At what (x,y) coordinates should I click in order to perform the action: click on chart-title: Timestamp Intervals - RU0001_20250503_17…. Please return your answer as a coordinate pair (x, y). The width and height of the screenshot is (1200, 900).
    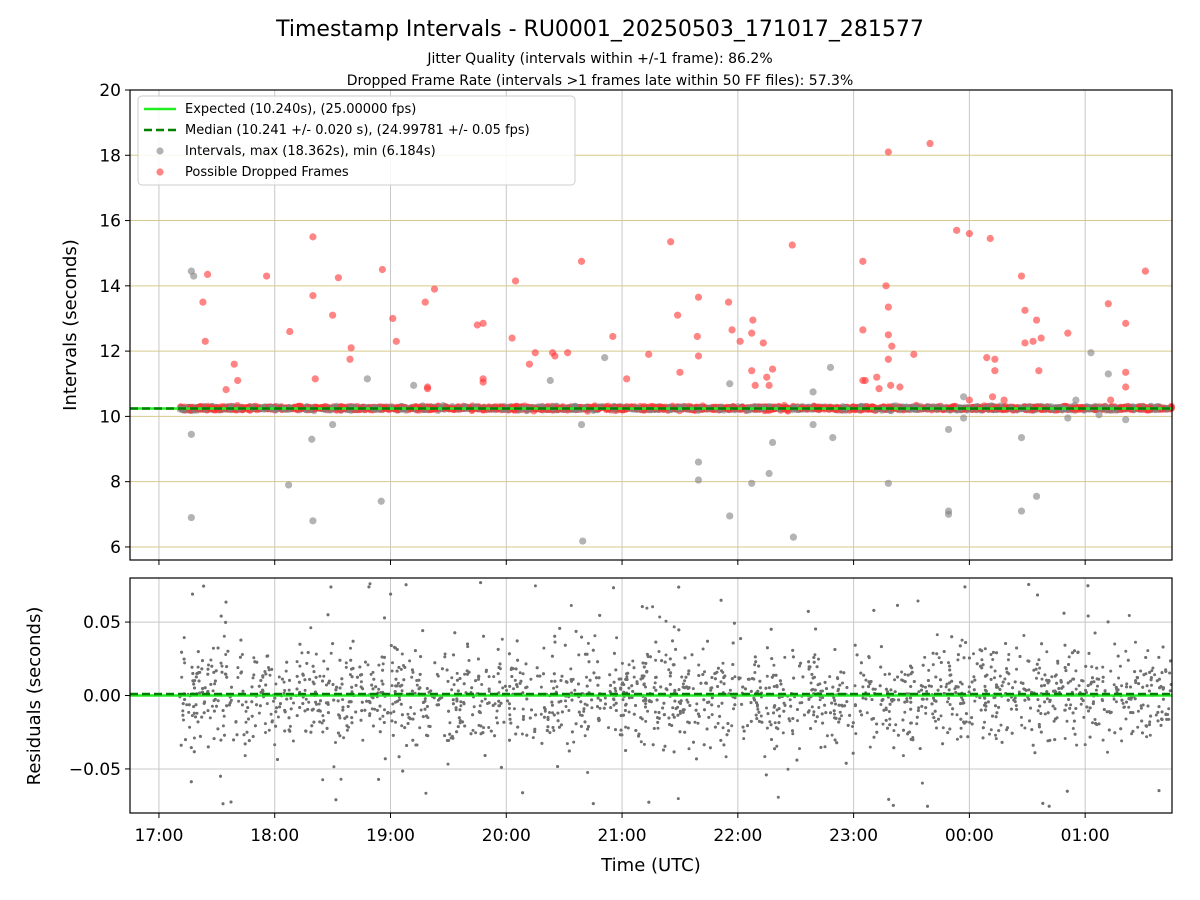
    Looking at the image, I should click on (599, 29).